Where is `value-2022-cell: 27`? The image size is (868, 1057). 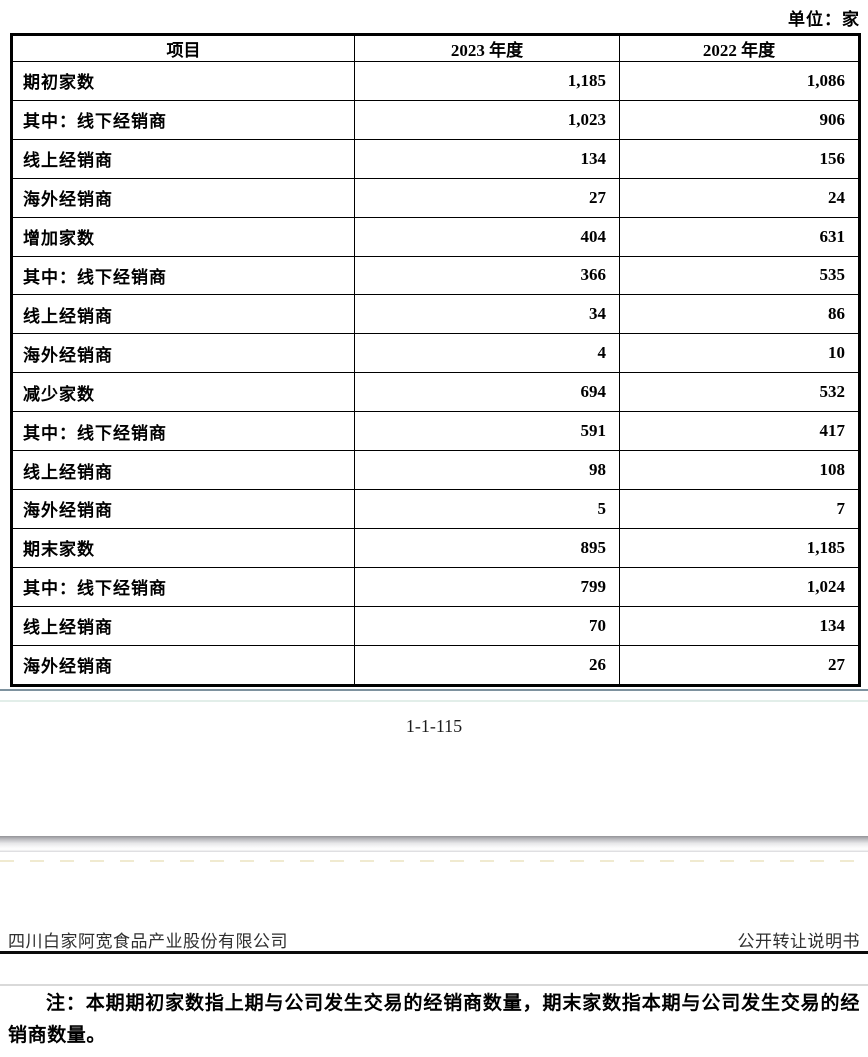 value-2022-cell: 27 is located at coordinates (739, 665).